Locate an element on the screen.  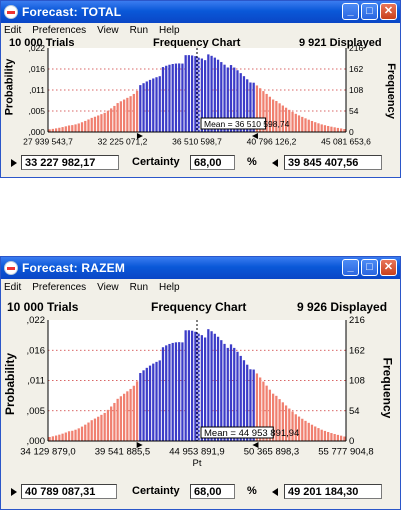
displayed-count: 9 926 Displayed is located at coordinates (342, 307).